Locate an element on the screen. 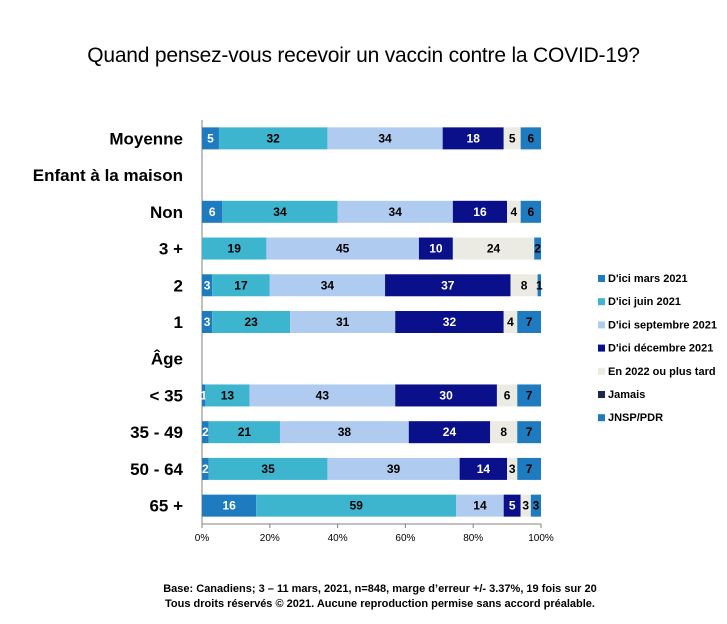 This screenshot has height=624, width=727. legend-label-d-ici-septembre-2021: D'ici septembre 2021 is located at coordinates (662, 325).